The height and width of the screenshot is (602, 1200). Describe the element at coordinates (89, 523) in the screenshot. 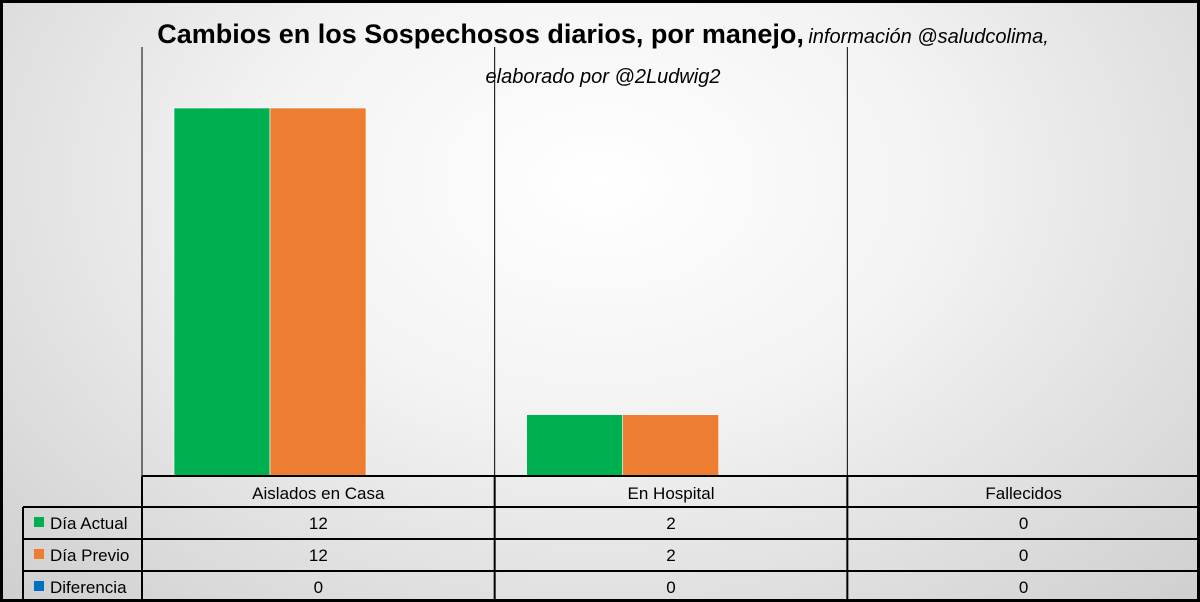

I see `legend-label-0: Día Actual` at that location.